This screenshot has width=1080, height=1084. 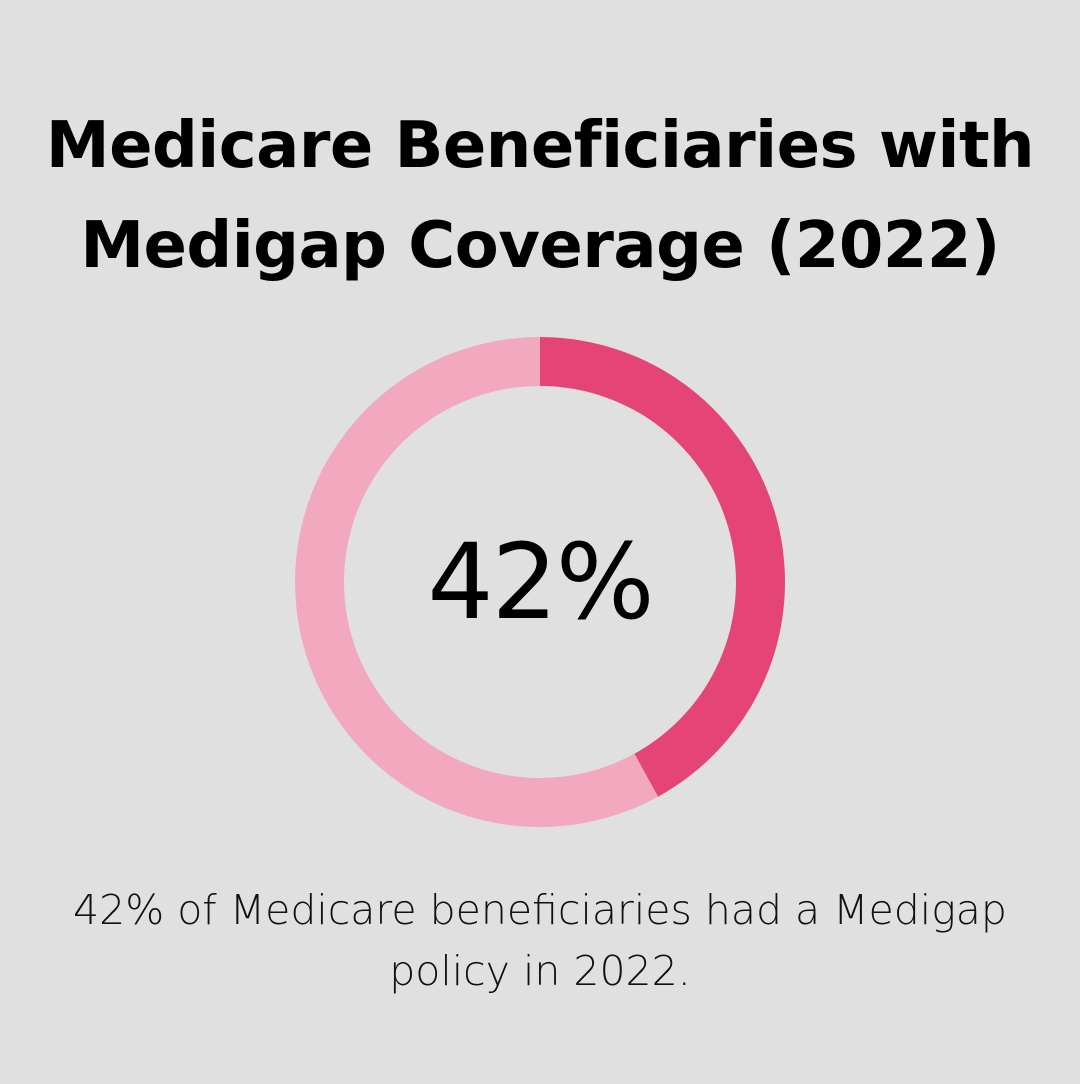 What do you see at coordinates (662, 567) in the screenshot?
I see `donut-slice-medigap` at bounding box center [662, 567].